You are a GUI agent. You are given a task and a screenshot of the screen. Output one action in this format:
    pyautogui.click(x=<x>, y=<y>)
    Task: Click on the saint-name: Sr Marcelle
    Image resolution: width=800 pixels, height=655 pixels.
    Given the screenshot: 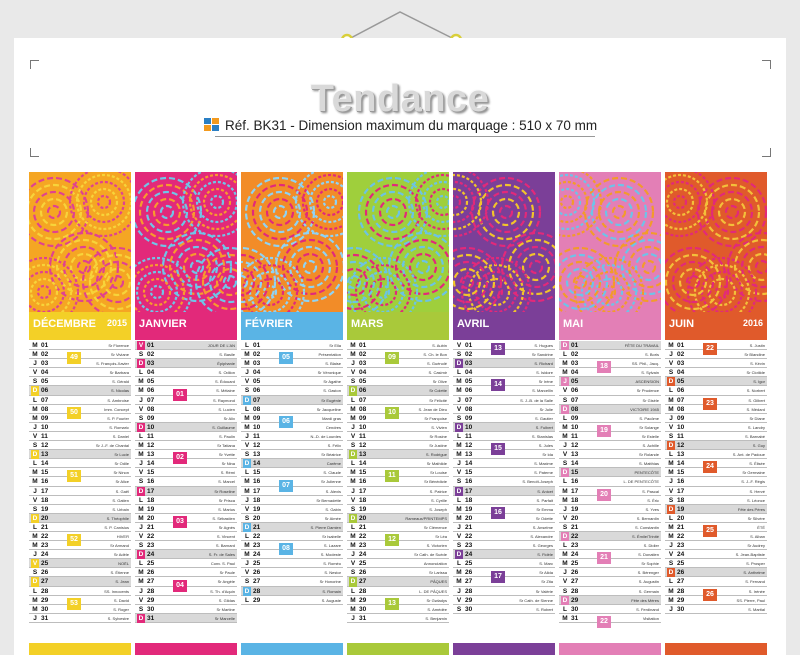 What is the action you would take?
    pyautogui.click(x=224, y=618)
    